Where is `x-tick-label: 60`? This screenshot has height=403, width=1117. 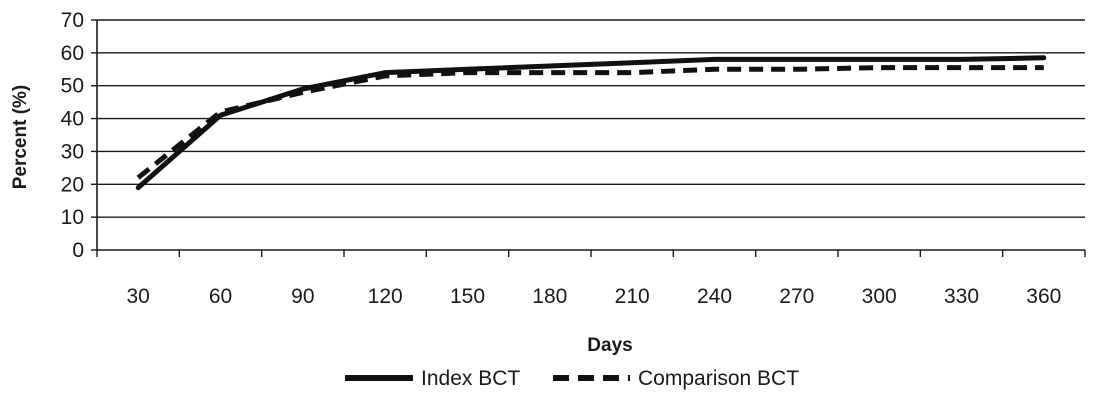
x-tick-label: 60 is located at coordinates (220, 296).